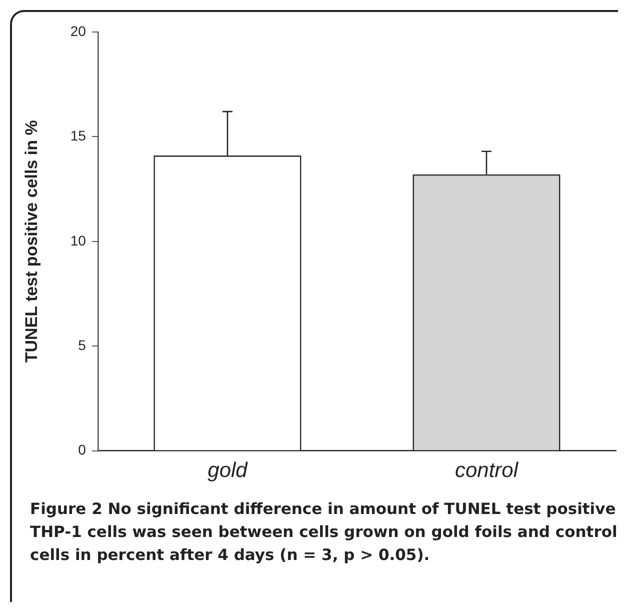 The image size is (630, 613). What do you see at coordinates (487, 470) in the screenshot?
I see `x-tick-label: control` at bounding box center [487, 470].